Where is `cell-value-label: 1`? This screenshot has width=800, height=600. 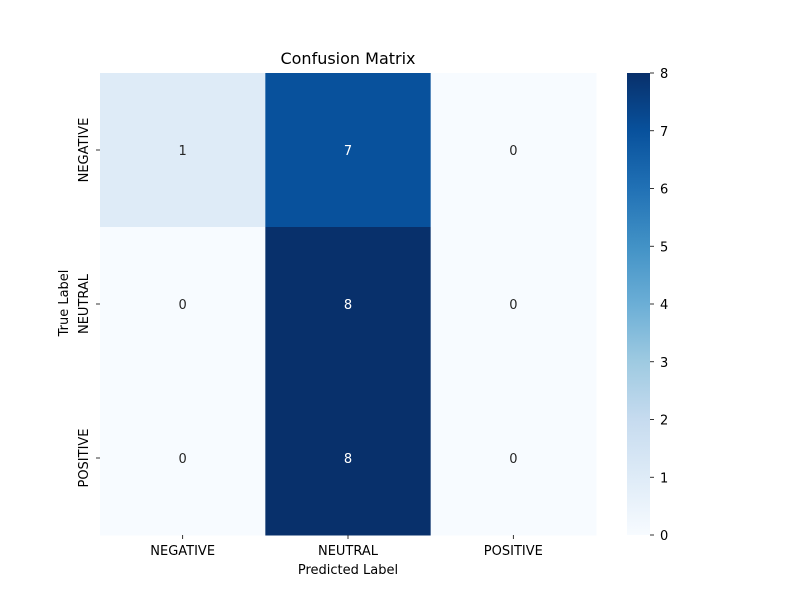 cell-value-label: 1 is located at coordinates (183, 151).